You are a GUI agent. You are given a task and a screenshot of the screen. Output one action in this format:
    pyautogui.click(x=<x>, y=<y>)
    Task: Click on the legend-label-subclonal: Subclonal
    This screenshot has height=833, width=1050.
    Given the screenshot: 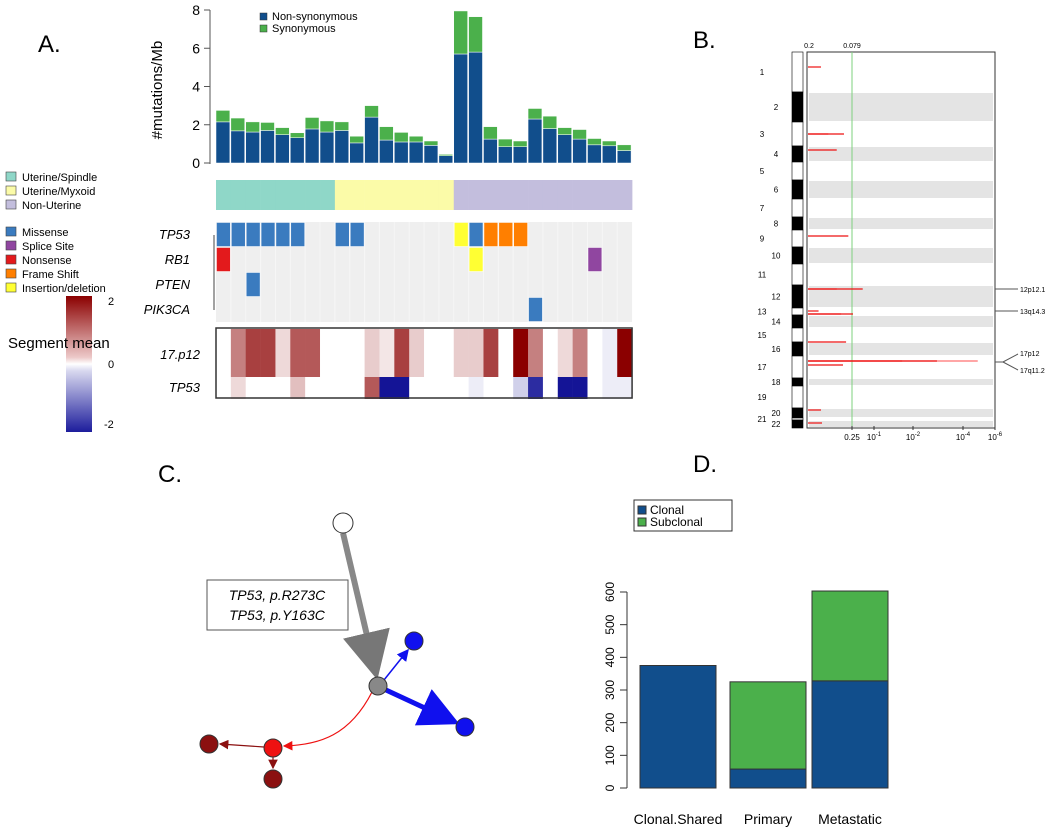 What is the action you would take?
    pyautogui.click(x=676, y=522)
    